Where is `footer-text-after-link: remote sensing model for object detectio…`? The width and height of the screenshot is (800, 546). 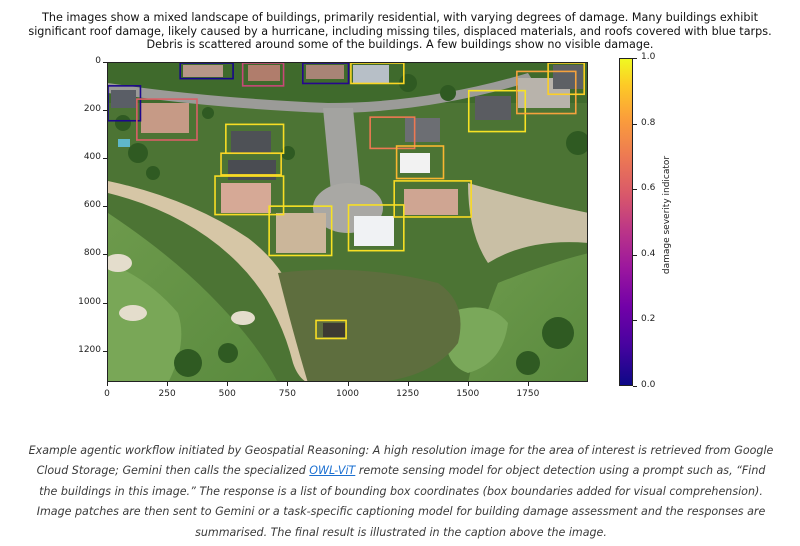 footer-text-after-link: remote sensing model for object detectio… is located at coordinates (401, 501).